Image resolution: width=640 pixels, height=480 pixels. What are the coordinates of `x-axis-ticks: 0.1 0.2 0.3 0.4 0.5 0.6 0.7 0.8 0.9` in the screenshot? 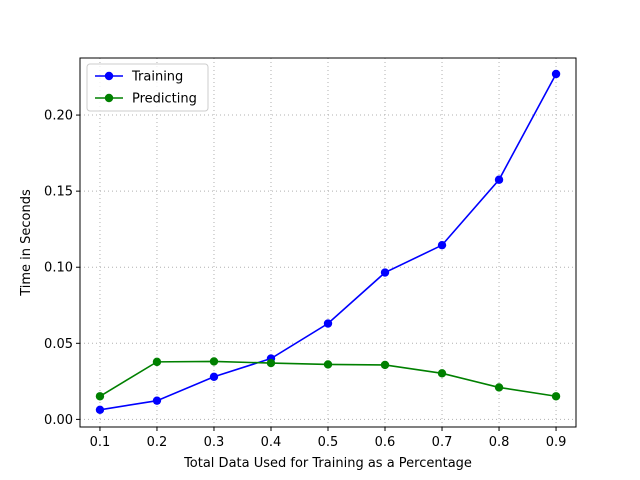 It's located at (328, 438).